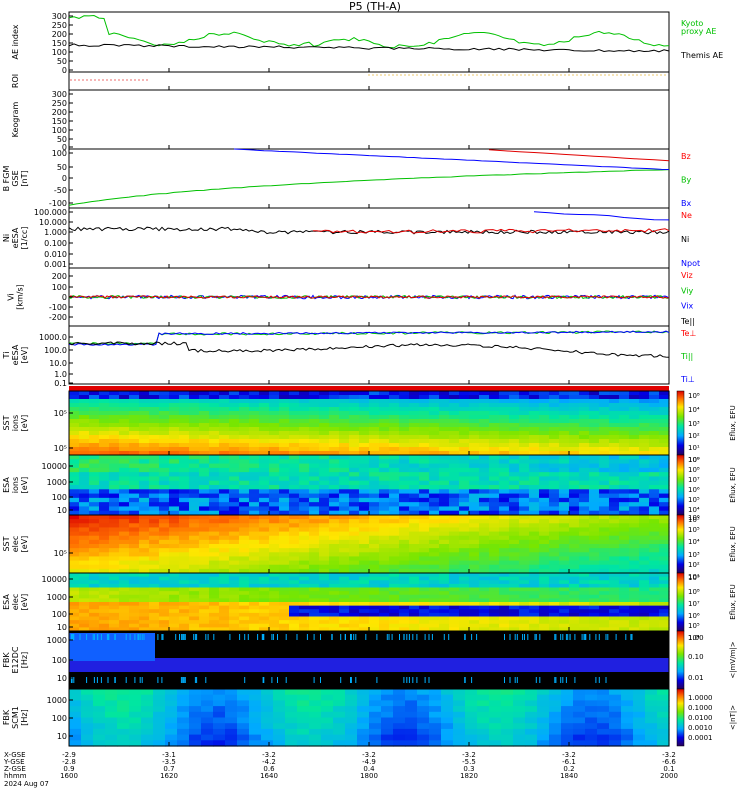 The height and width of the screenshot is (800, 750). Describe the element at coordinates (733, 601) in the screenshot. I see `colorbar-label: Eflux, EFU` at that location.